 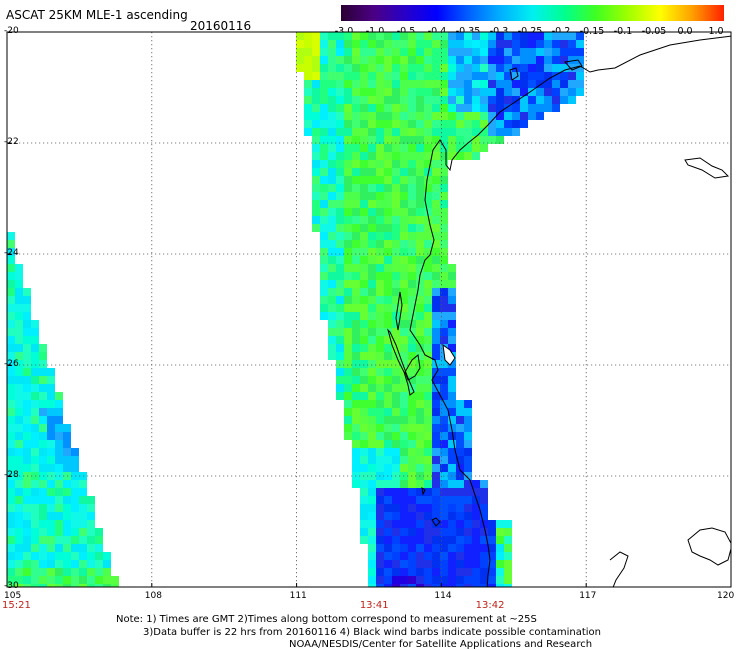 I want to click on lon-label: 120, so click(x=726, y=596).